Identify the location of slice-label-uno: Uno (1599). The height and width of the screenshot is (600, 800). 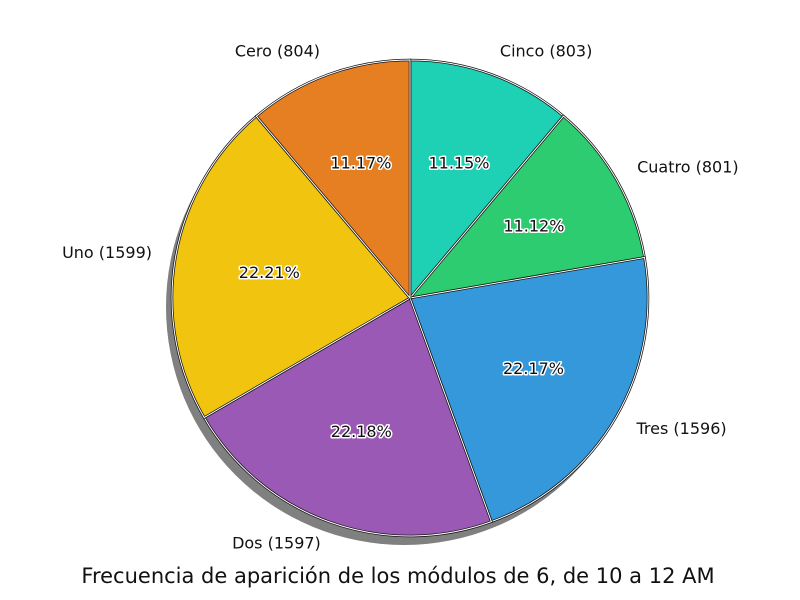
(107, 252).